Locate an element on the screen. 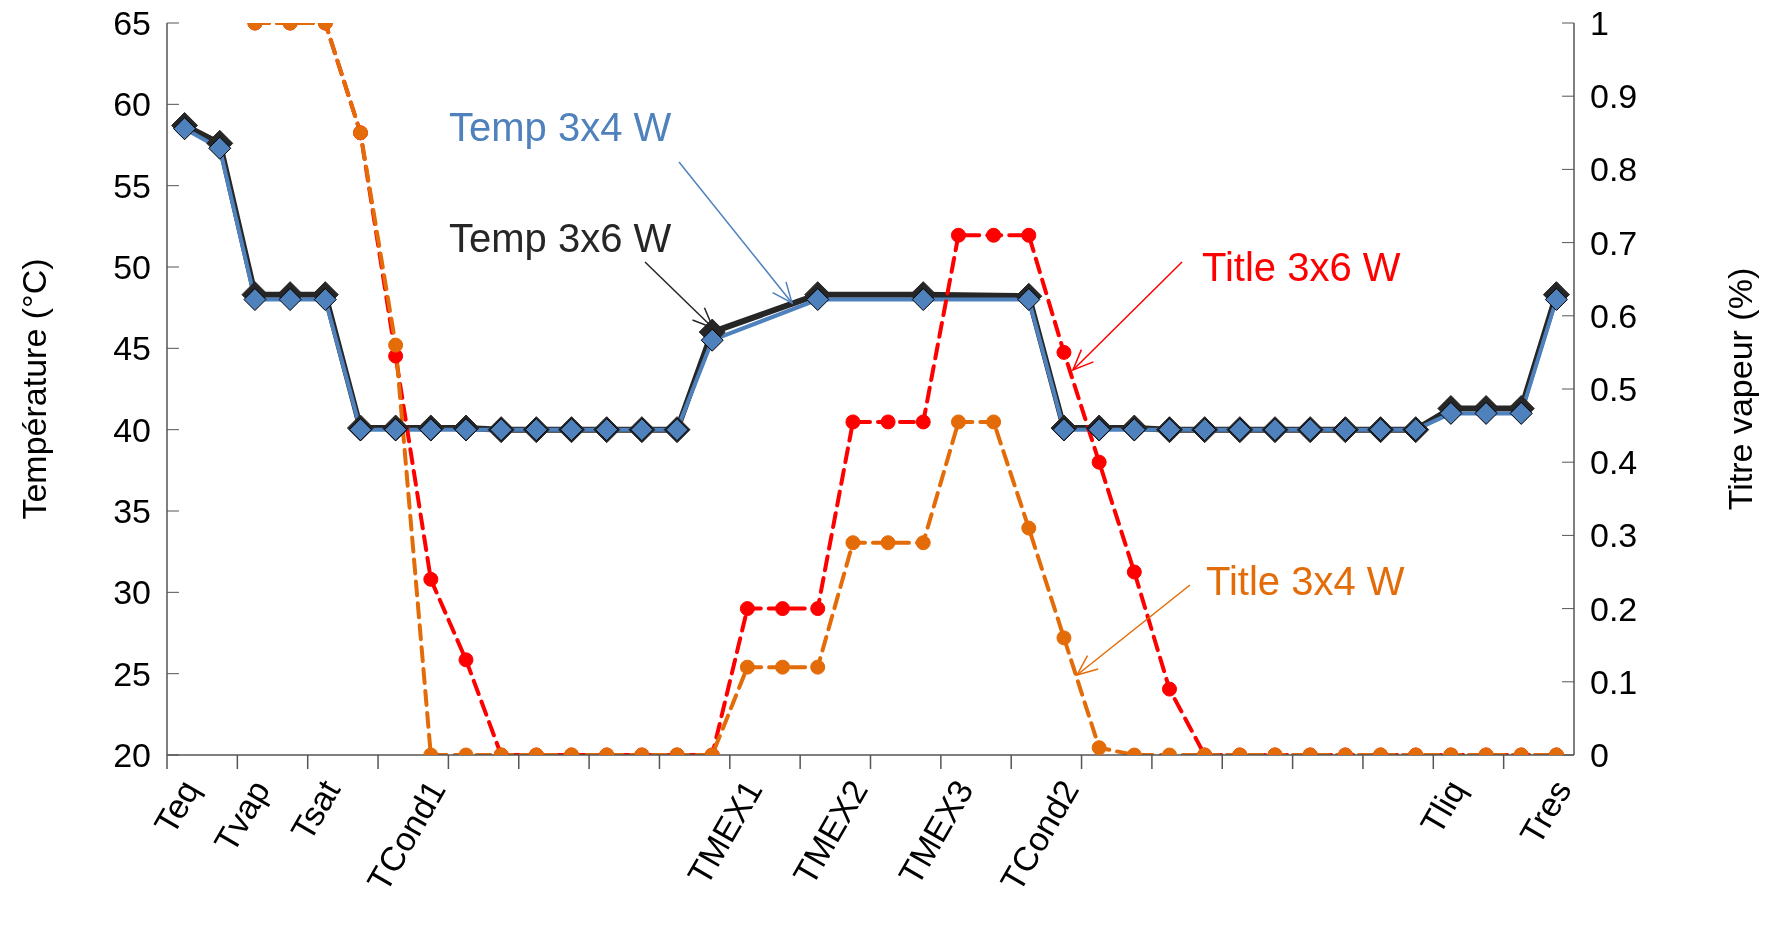  y-tick-label: 30 is located at coordinates (132, 592).